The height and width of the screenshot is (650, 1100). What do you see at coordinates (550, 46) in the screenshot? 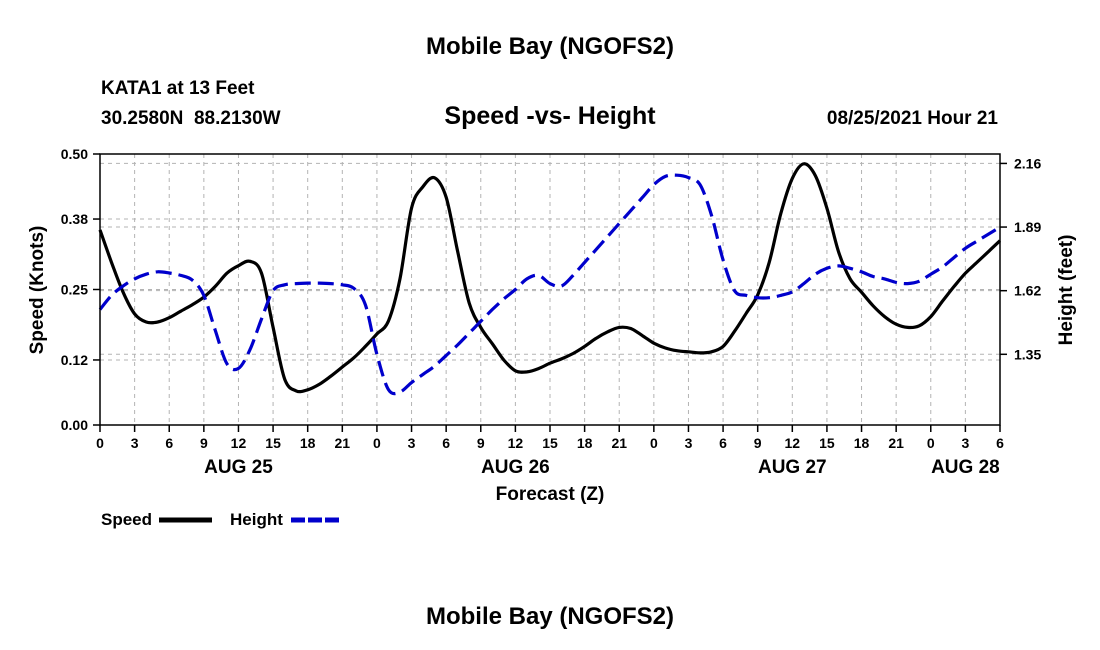
I see `top-title: Mobile Bay (NGOFS2)` at bounding box center [550, 46].